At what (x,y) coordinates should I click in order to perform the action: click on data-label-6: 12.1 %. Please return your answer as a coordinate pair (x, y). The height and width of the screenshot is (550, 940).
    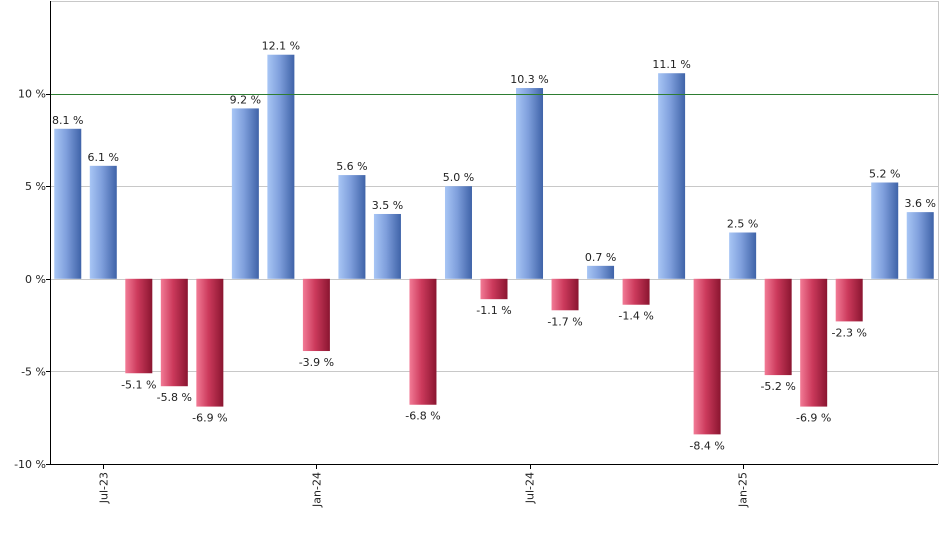
    Looking at the image, I should click on (281, 46).